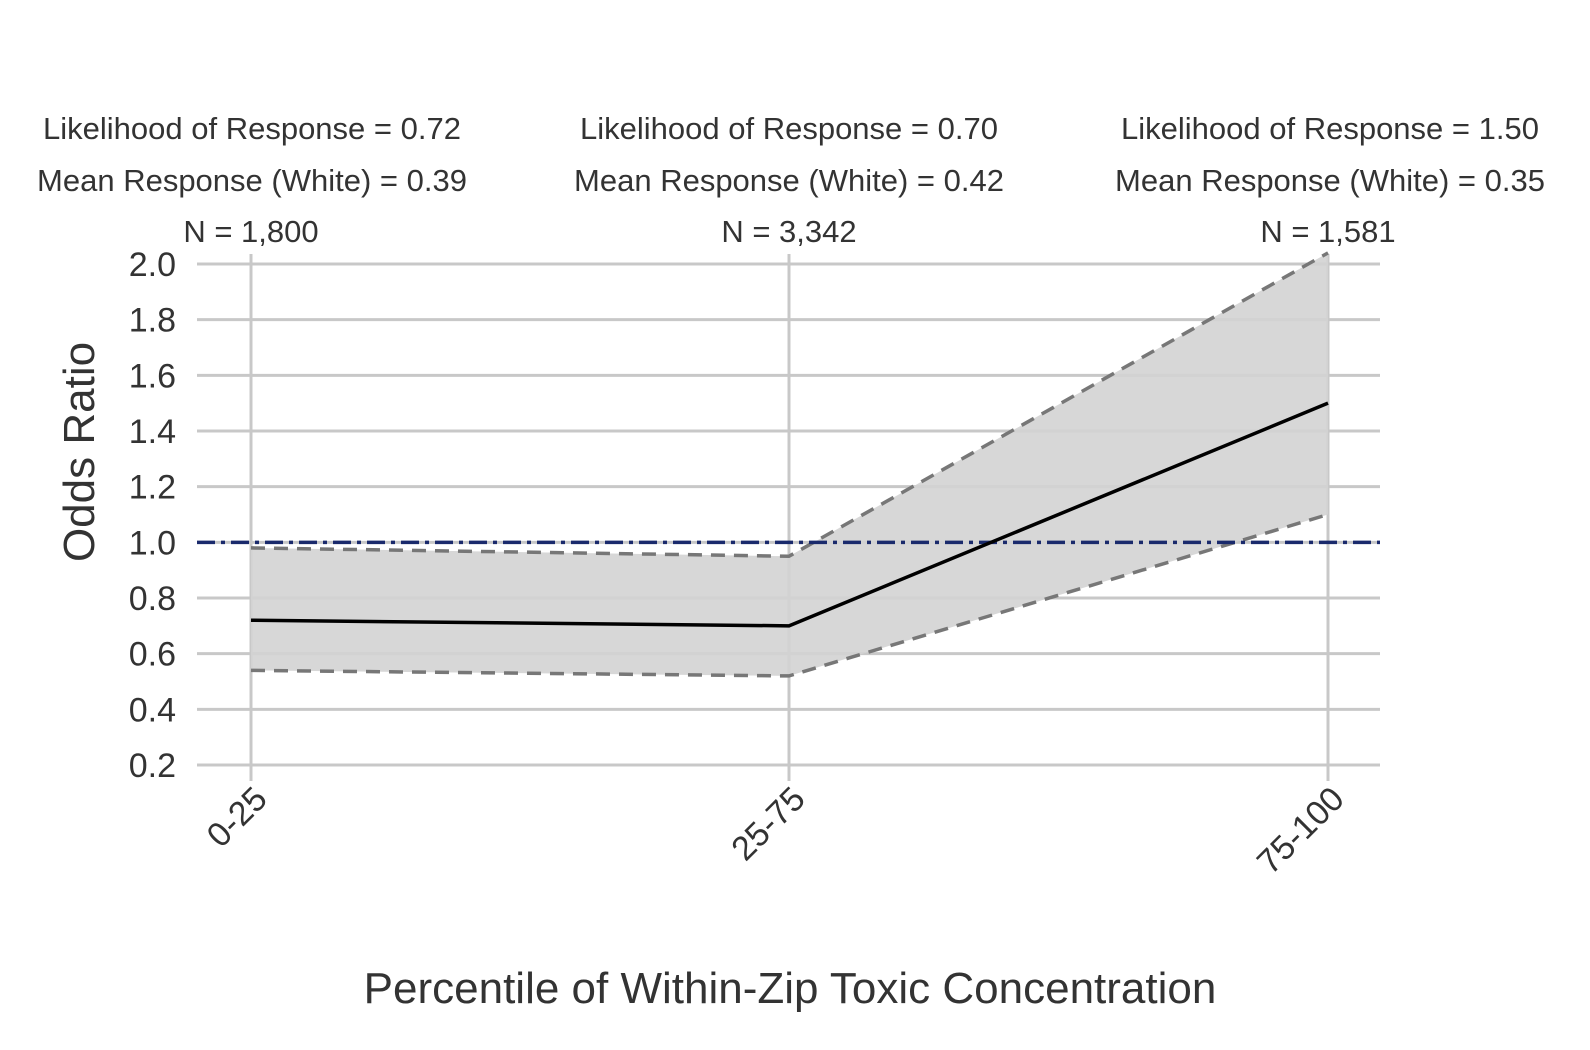 The height and width of the screenshot is (1050, 1590). What do you see at coordinates (152, 265) in the screenshot?
I see `y-tick-label: 2.0` at bounding box center [152, 265].